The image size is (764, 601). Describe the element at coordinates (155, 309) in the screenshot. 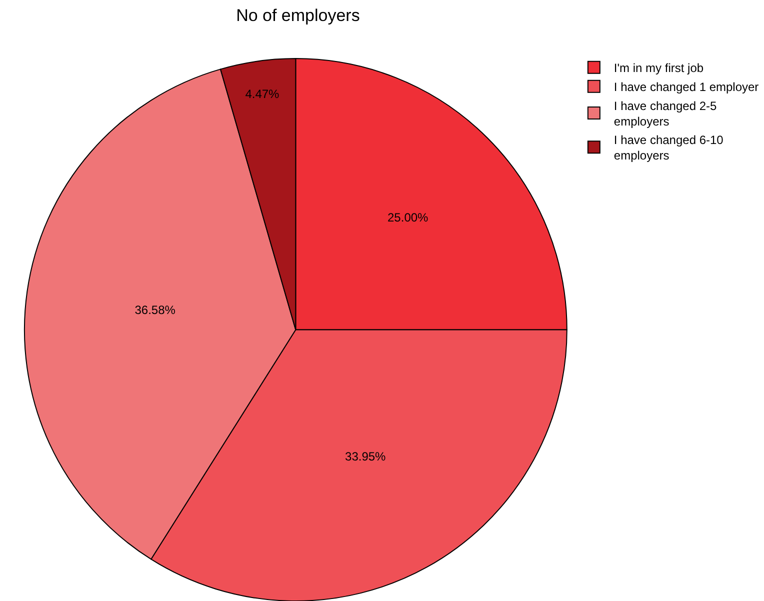

I see `data-label: 36.58%` at that location.